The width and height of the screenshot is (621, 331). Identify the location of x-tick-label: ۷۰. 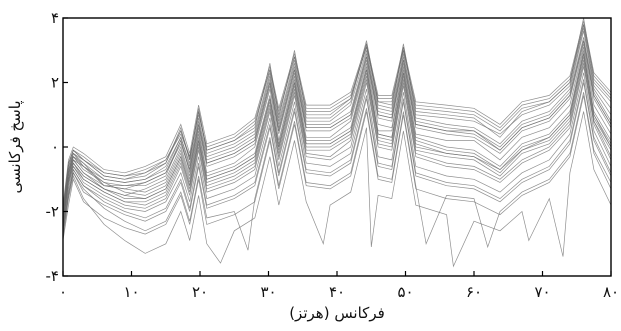
(542, 292).